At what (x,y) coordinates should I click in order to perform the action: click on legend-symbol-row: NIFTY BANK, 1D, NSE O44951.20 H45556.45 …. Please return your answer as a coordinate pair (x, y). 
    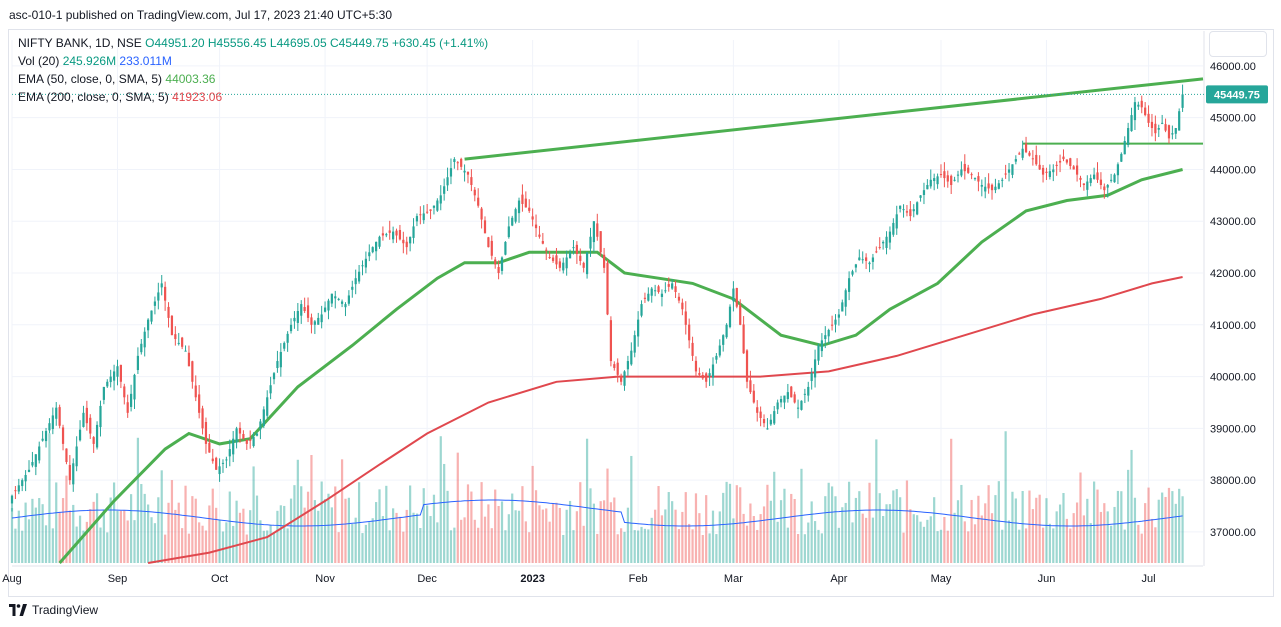
    Looking at the image, I should click on (253, 43).